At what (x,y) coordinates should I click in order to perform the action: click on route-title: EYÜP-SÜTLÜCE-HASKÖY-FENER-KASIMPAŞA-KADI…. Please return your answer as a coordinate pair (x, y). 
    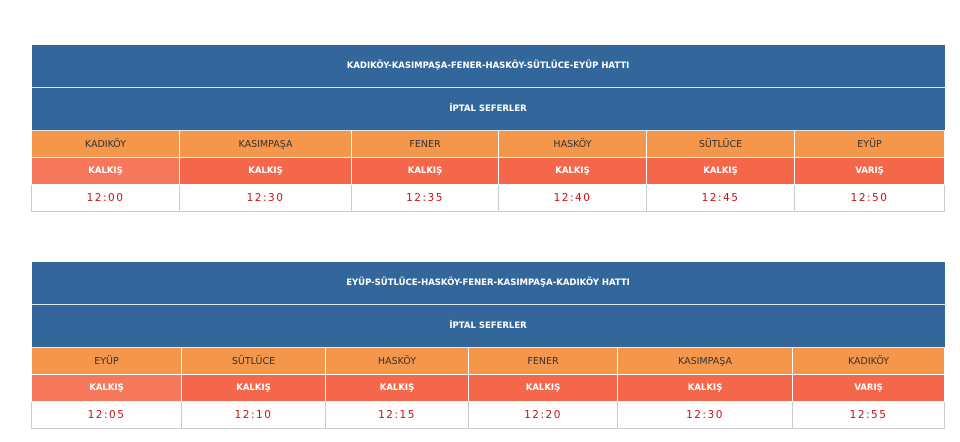
    Looking at the image, I should click on (488, 283).